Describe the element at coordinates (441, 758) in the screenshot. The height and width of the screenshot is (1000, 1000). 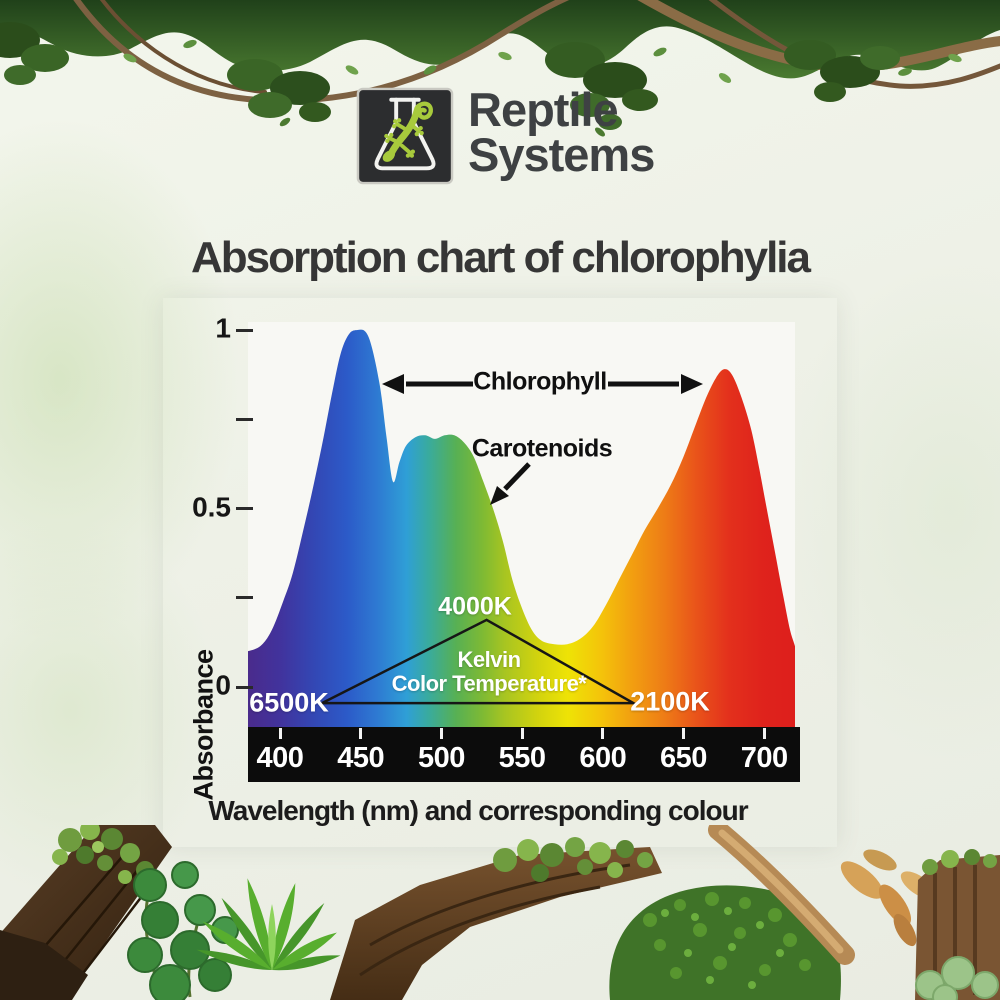
I see `x-tick-label: 500` at that location.